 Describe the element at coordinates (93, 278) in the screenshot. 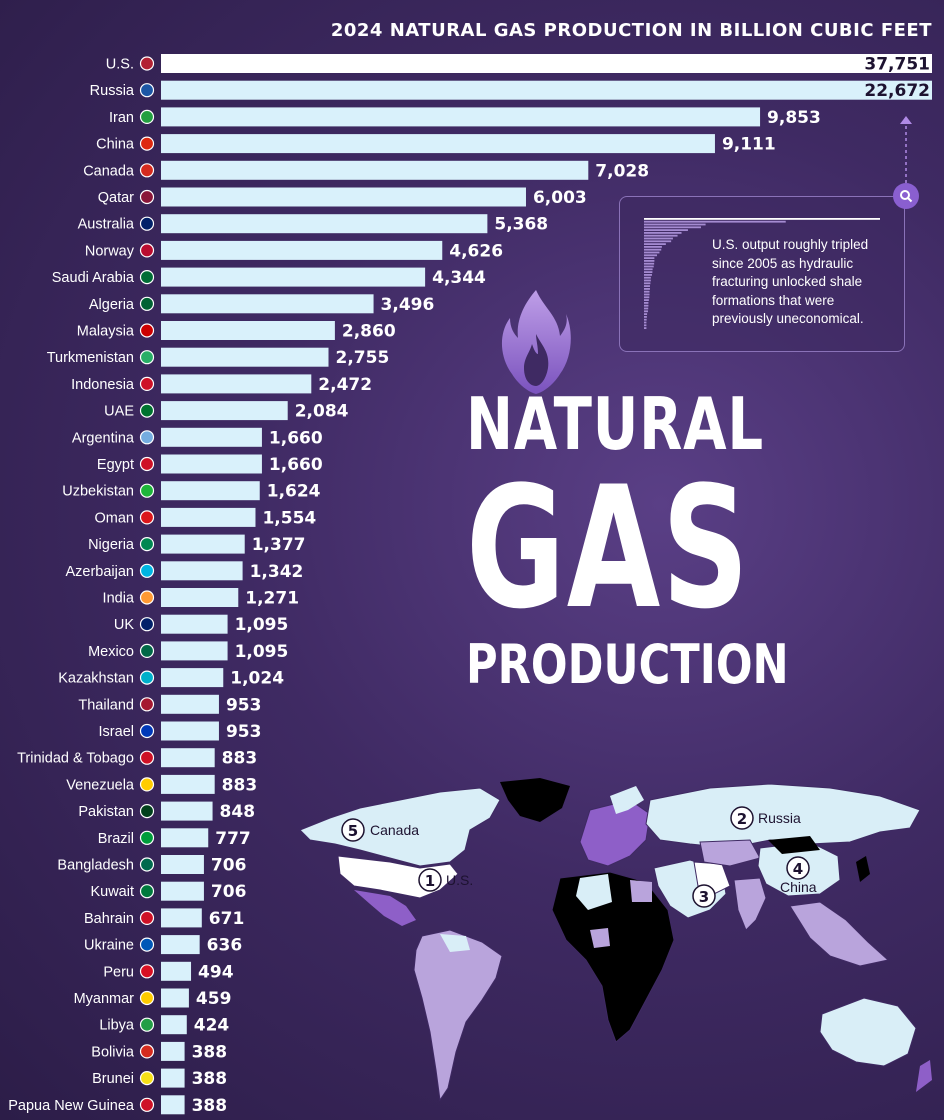

I see `country-label: Saudi Arabia` at that location.